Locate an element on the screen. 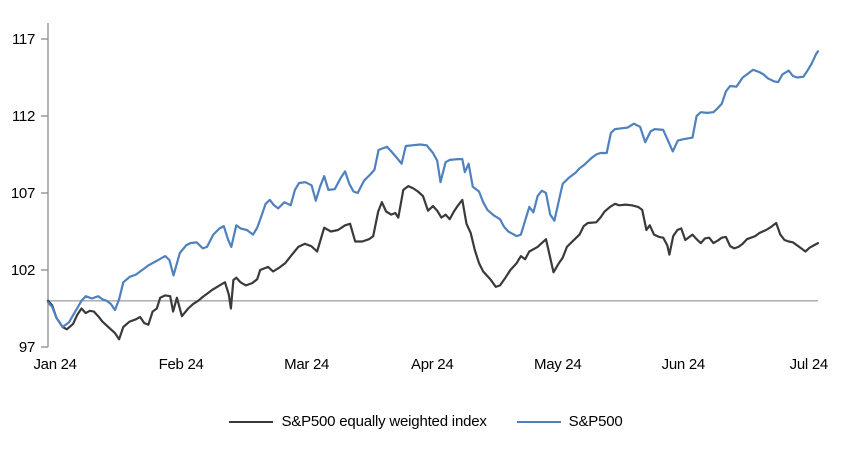  x-axis-tick-label: Jun 24 is located at coordinates (683, 364).